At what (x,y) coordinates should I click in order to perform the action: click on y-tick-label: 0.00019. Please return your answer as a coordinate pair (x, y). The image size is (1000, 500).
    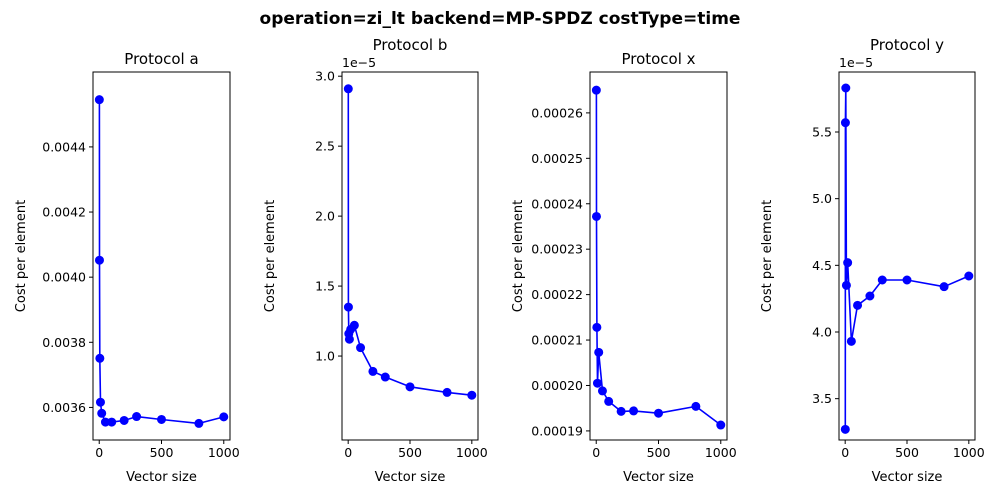
    Looking at the image, I should click on (557, 430).